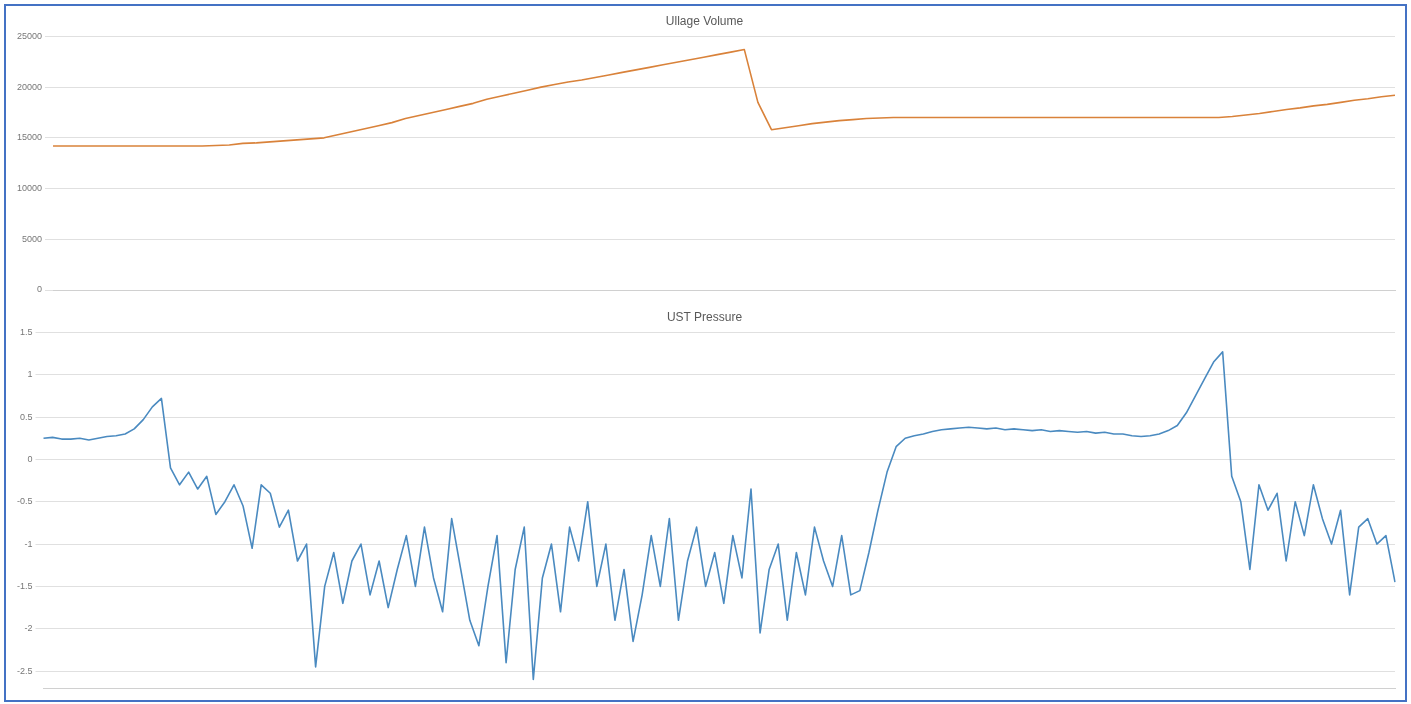  What do you see at coordinates (28, 628) in the screenshot?
I see `y-tick-label: -2` at bounding box center [28, 628].